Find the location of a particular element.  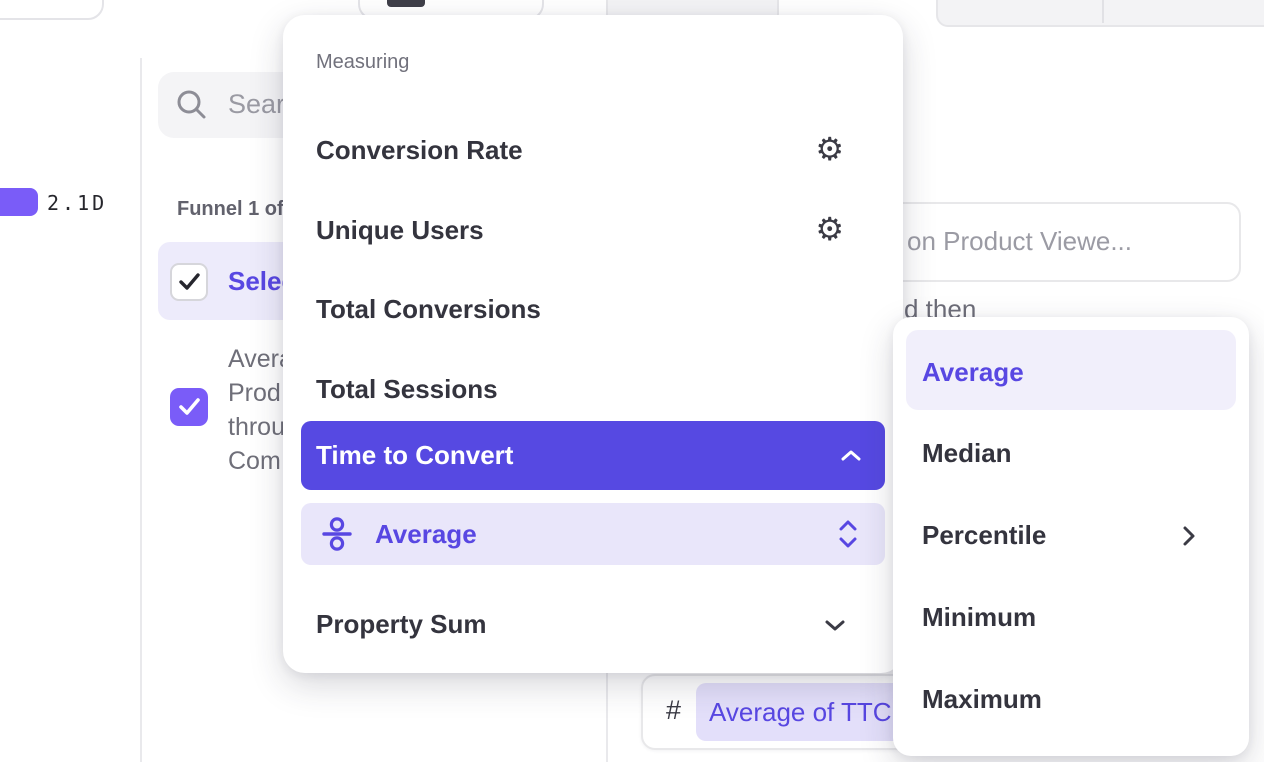

chevron-right-icon is located at coordinates (1189, 538).